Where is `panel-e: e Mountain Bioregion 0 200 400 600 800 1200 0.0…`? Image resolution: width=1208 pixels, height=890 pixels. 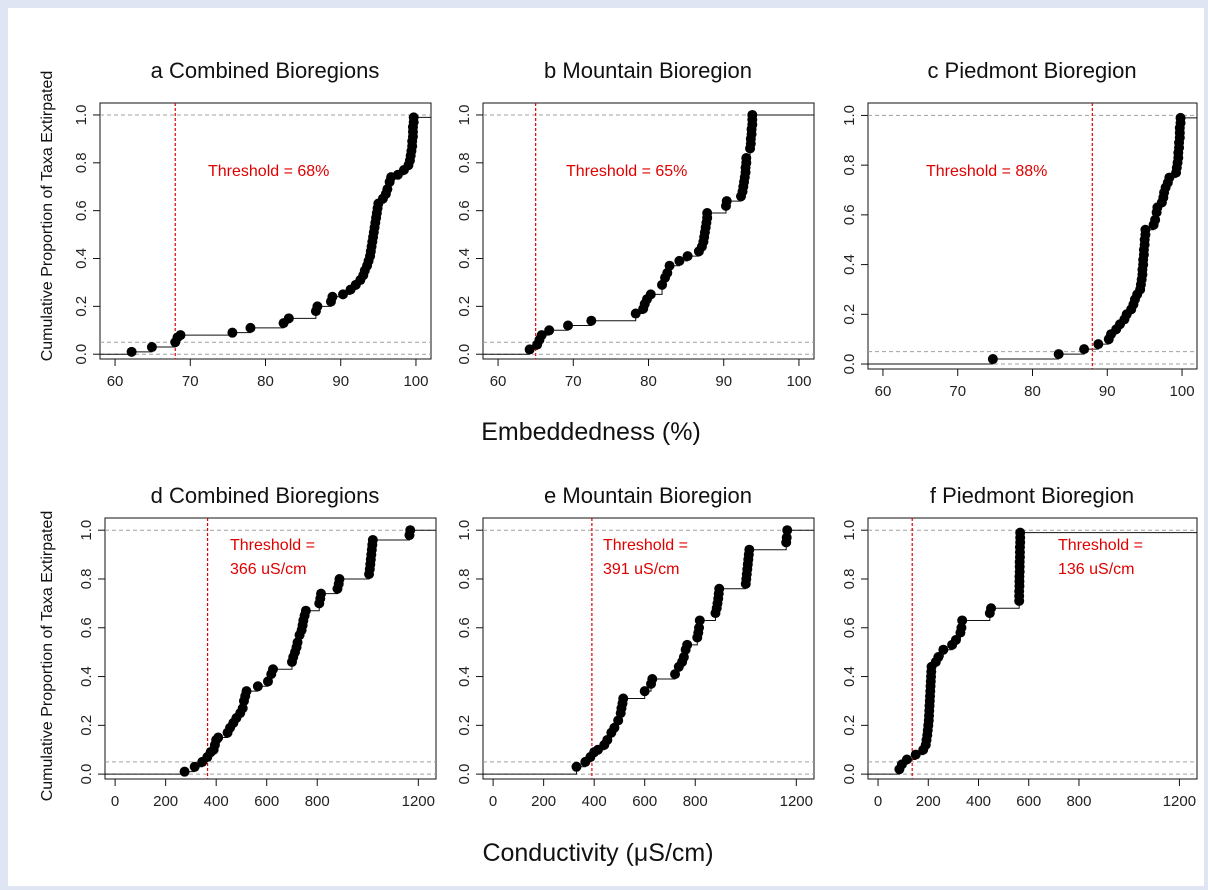 panel-e: e Mountain Bioregion 0 200 400 600 800 1200 0.0… is located at coordinates (635, 646).